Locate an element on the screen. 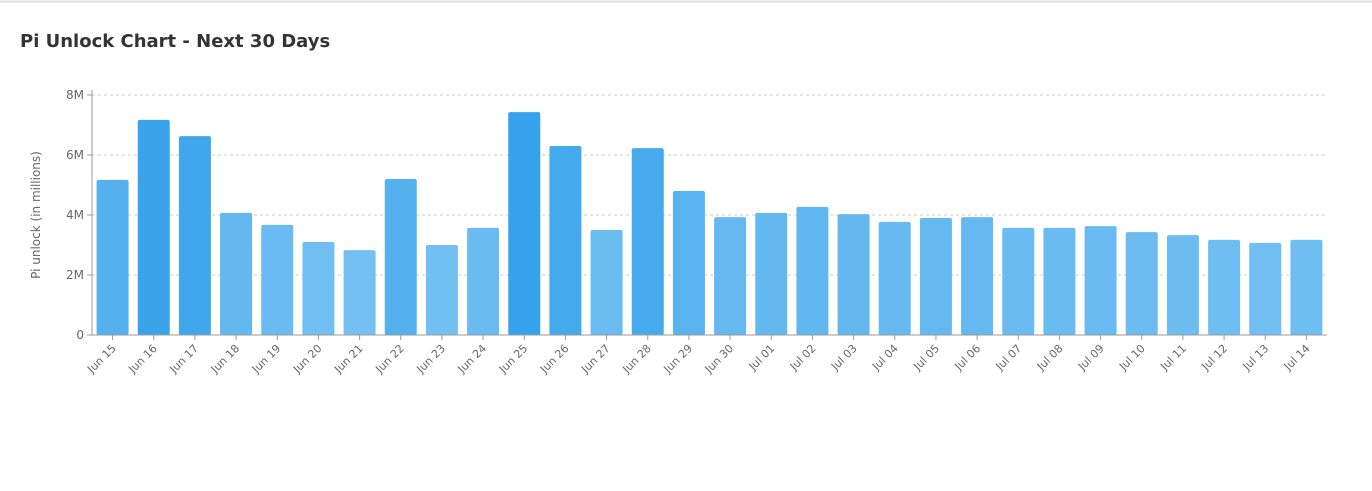  y-tick-label: 4M is located at coordinates (75, 215).